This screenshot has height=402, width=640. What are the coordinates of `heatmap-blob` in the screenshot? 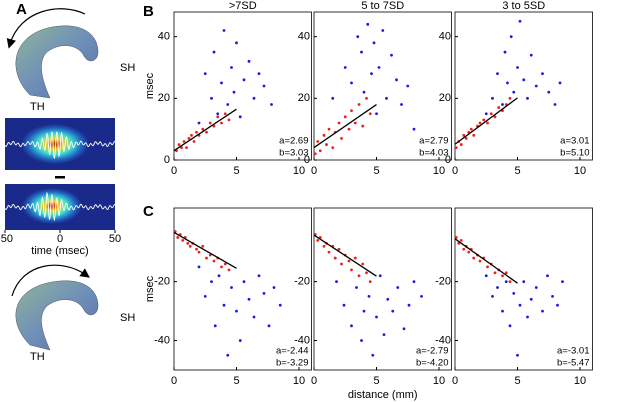 It's located at (52, 206).